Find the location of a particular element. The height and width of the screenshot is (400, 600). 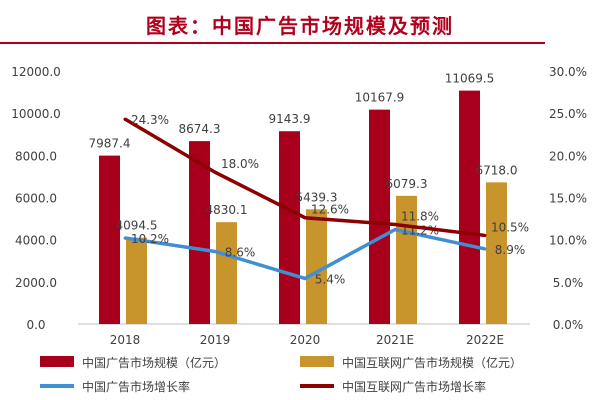

line-data-label: 24.3% is located at coordinates (150, 120).